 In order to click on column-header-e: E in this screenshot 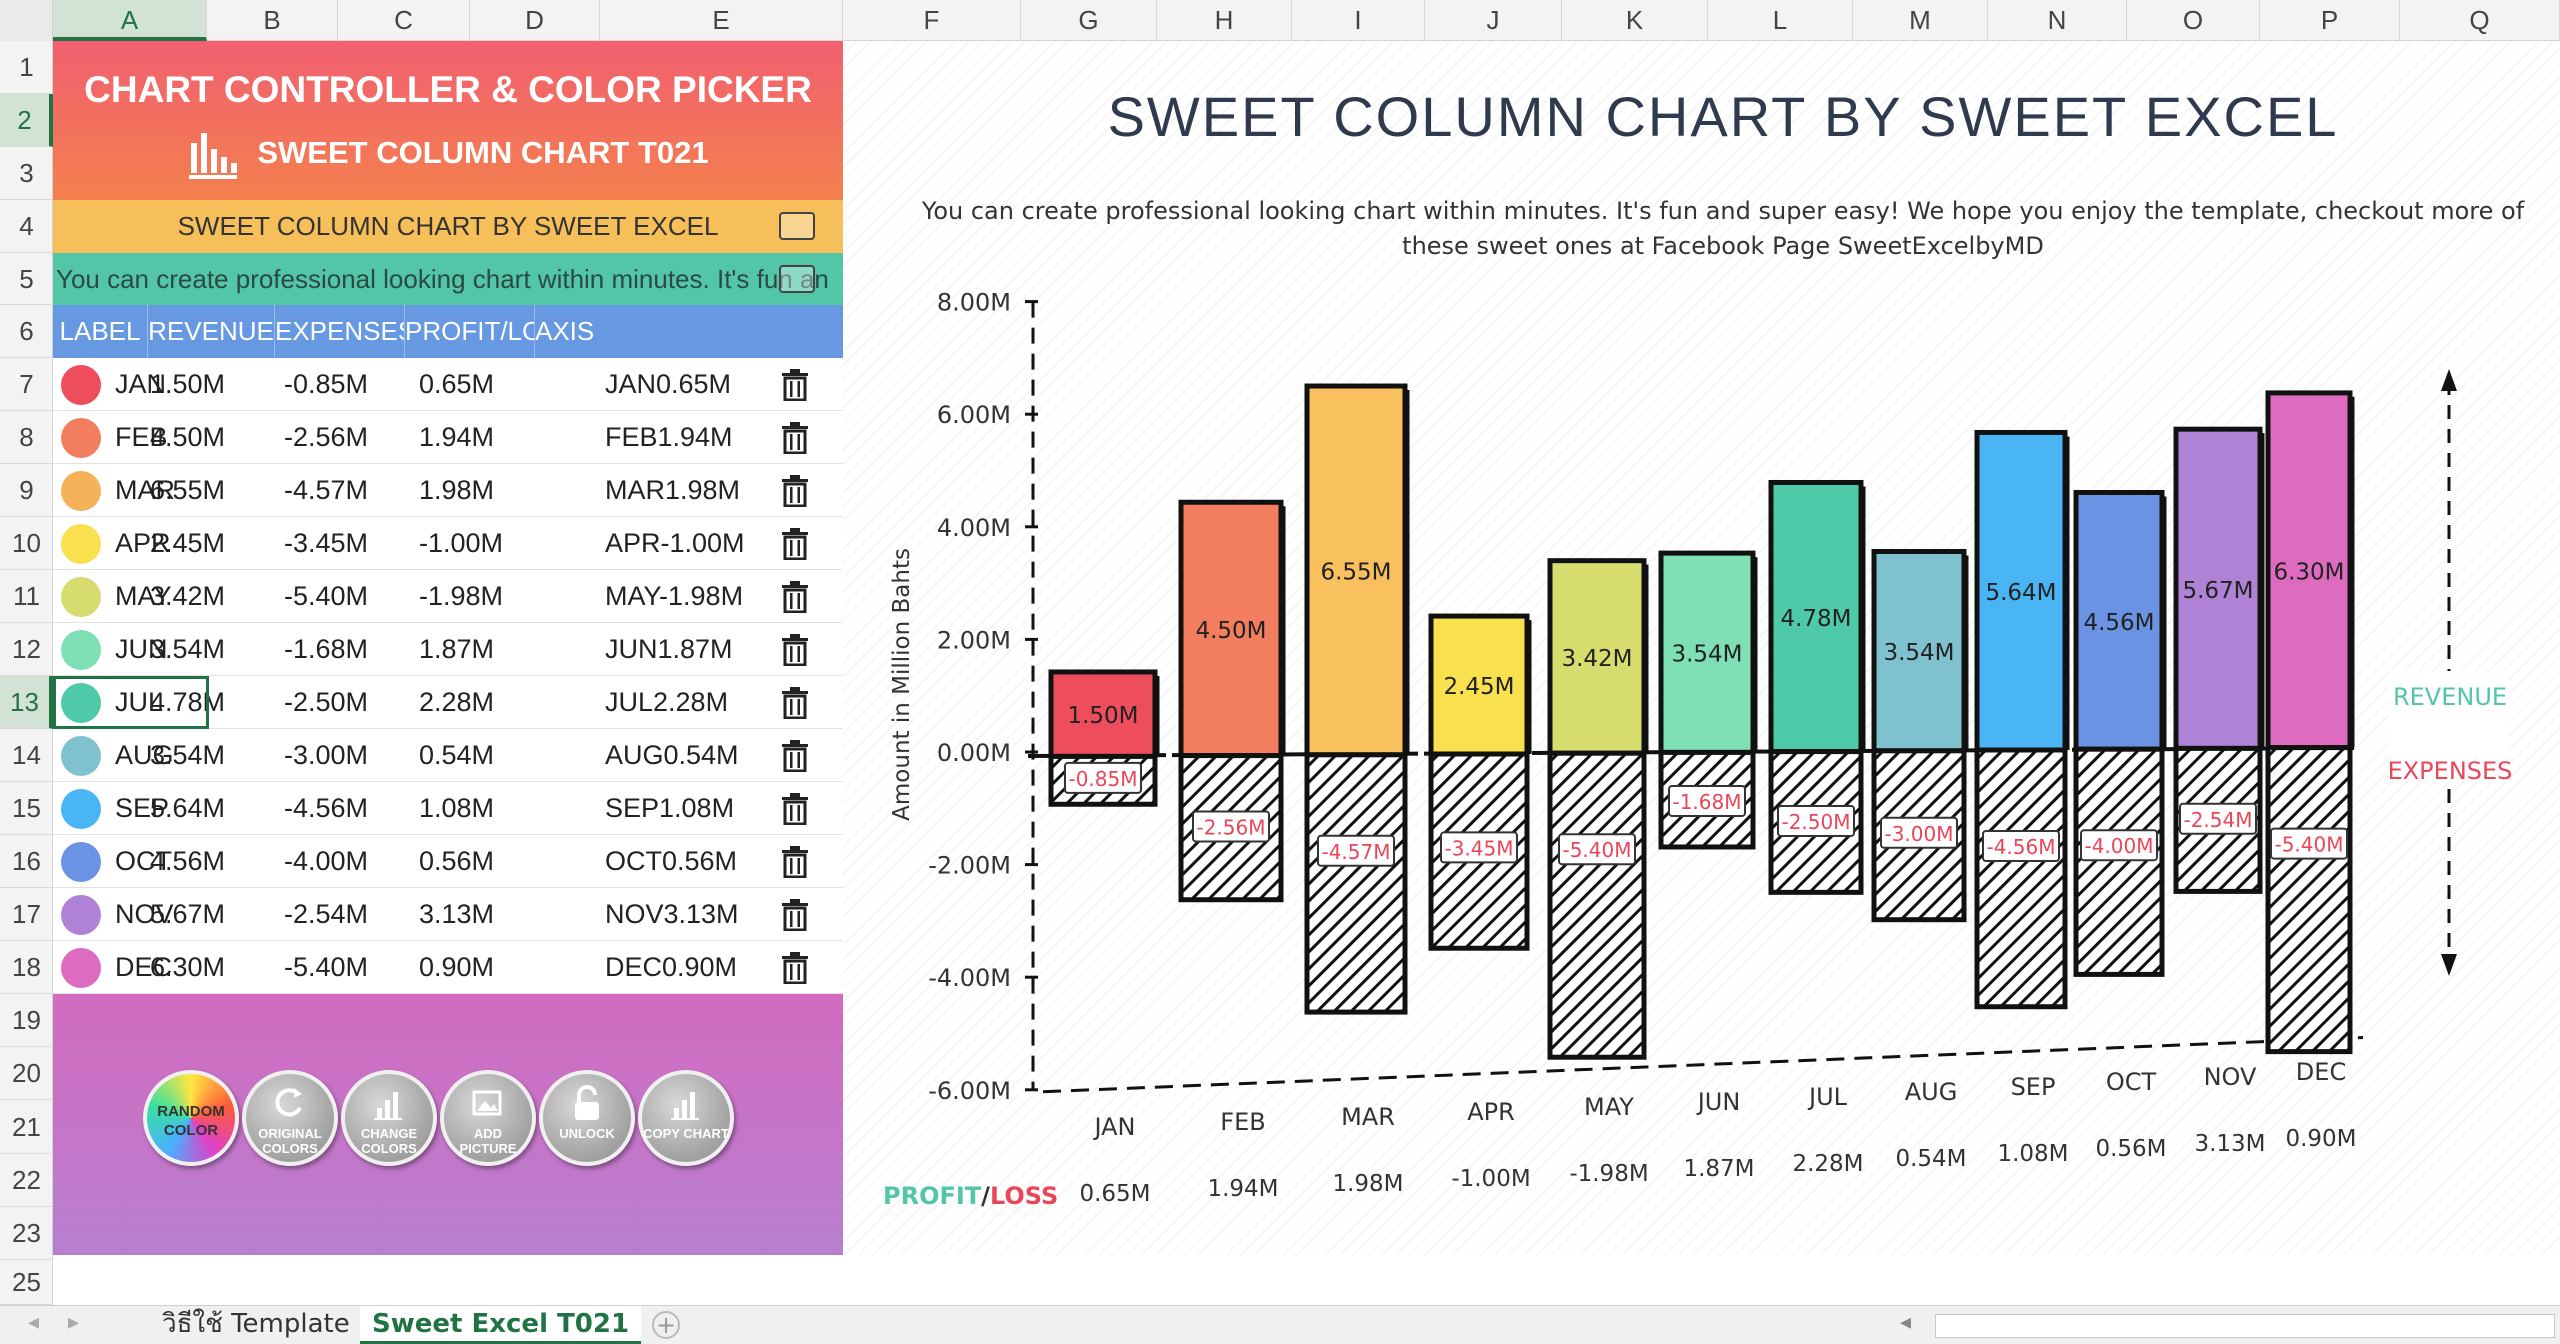, I will do `click(721, 20)`.